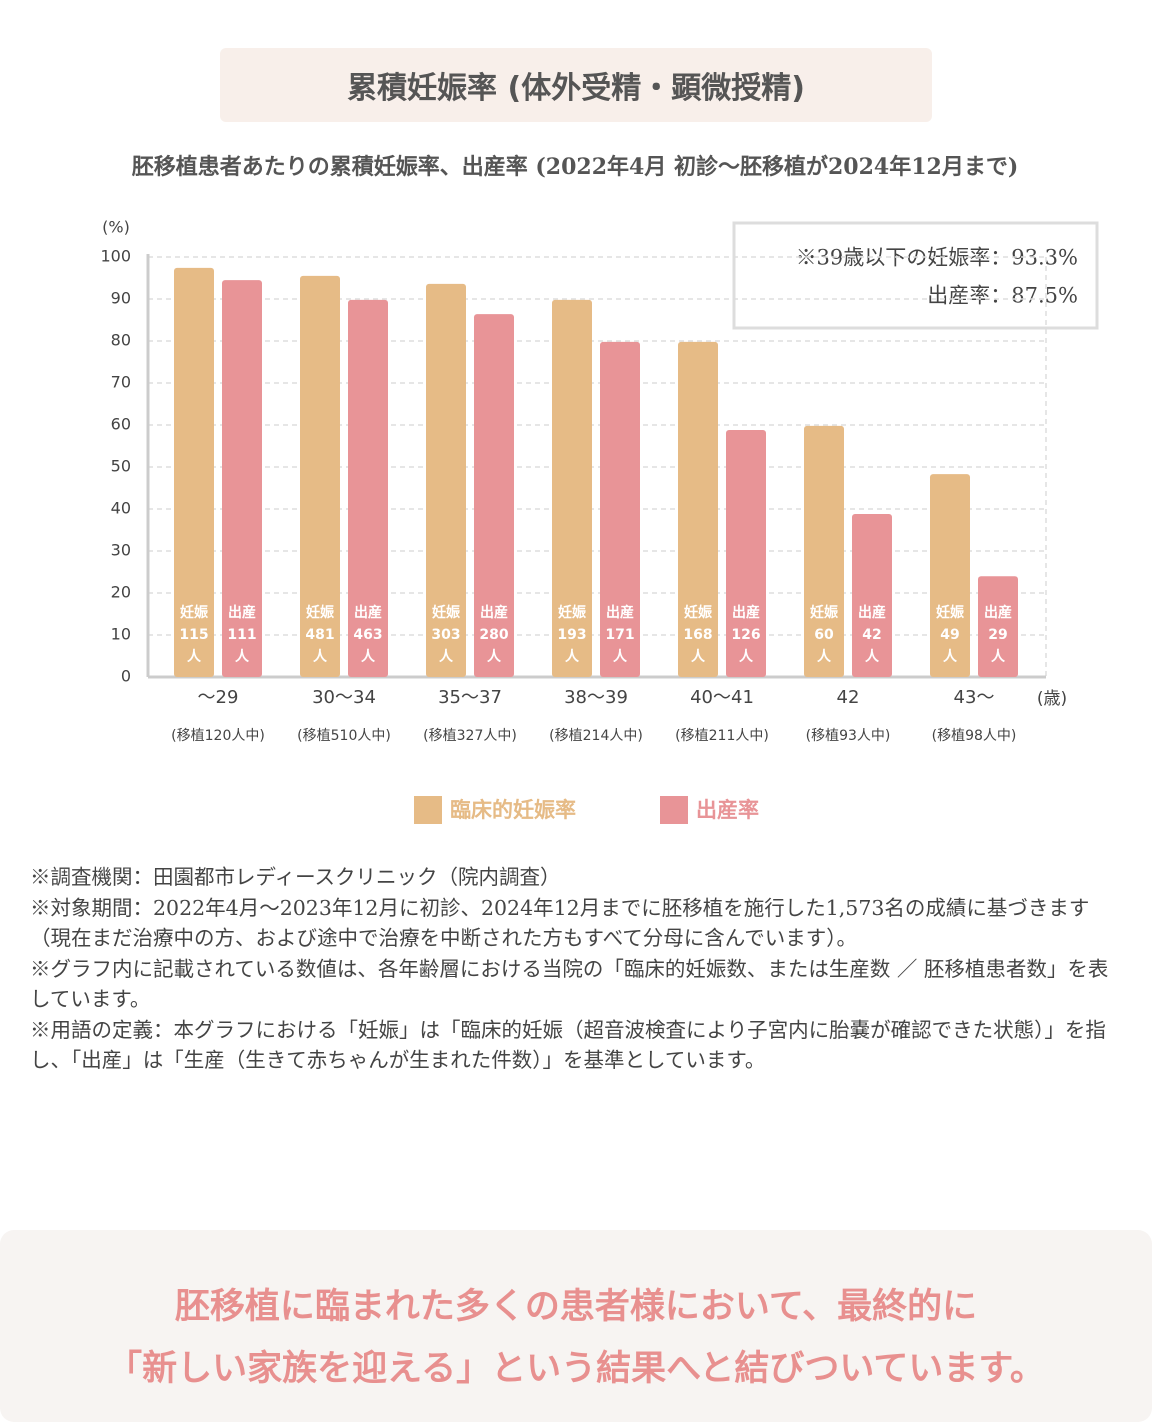  Describe the element at coordinates (722, 736) in the screenshot. I see `category-note: (移植211人中)` at that location.